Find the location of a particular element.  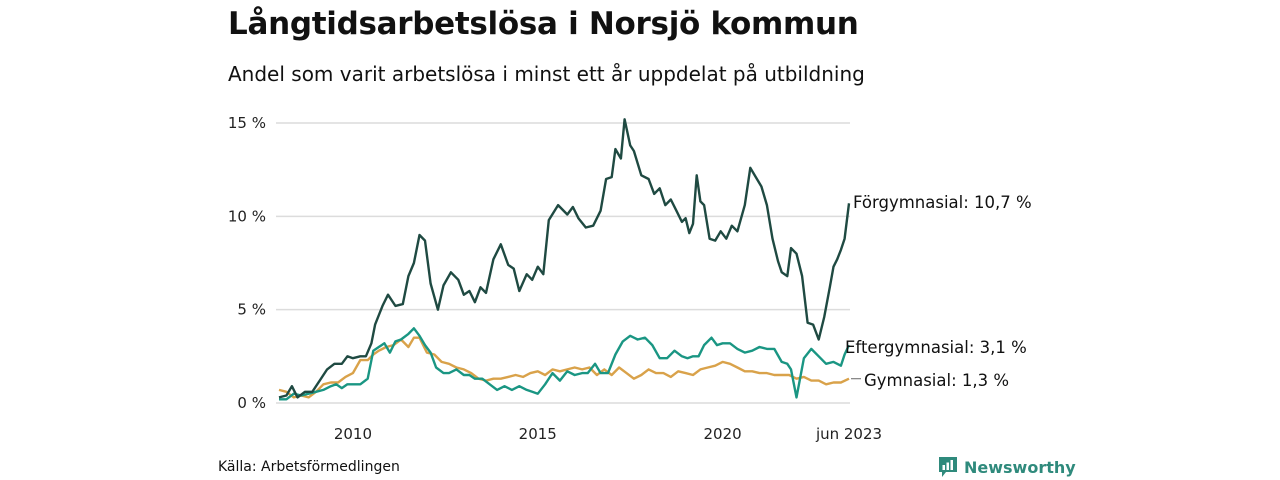

bar-chart-speech-icon is located at coordinates (948, 467).